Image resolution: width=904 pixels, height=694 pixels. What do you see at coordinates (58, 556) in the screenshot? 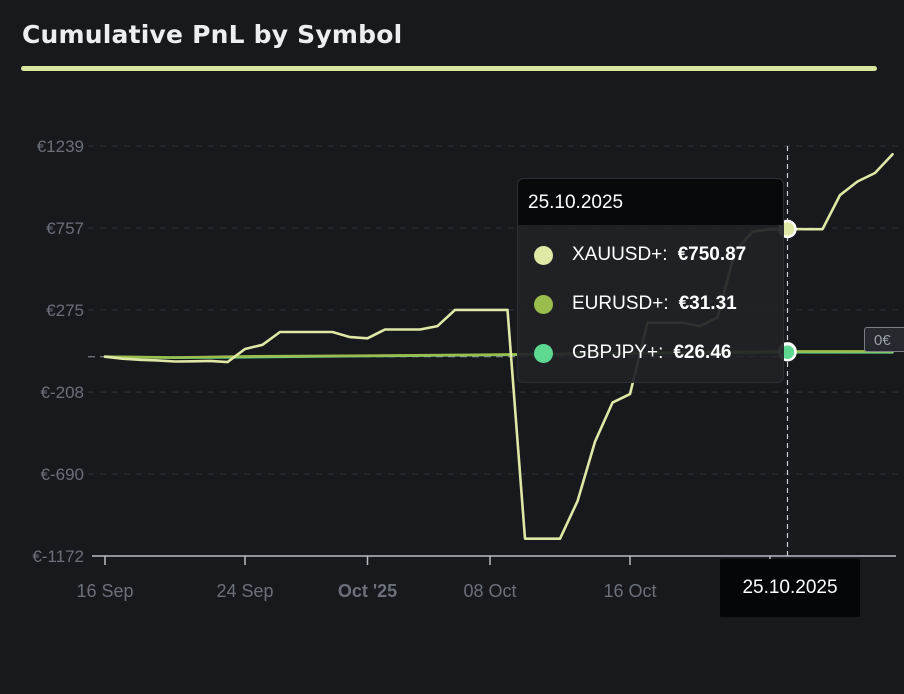
I see `y-tick-label: €-1172` at bounding box center [58, 556].